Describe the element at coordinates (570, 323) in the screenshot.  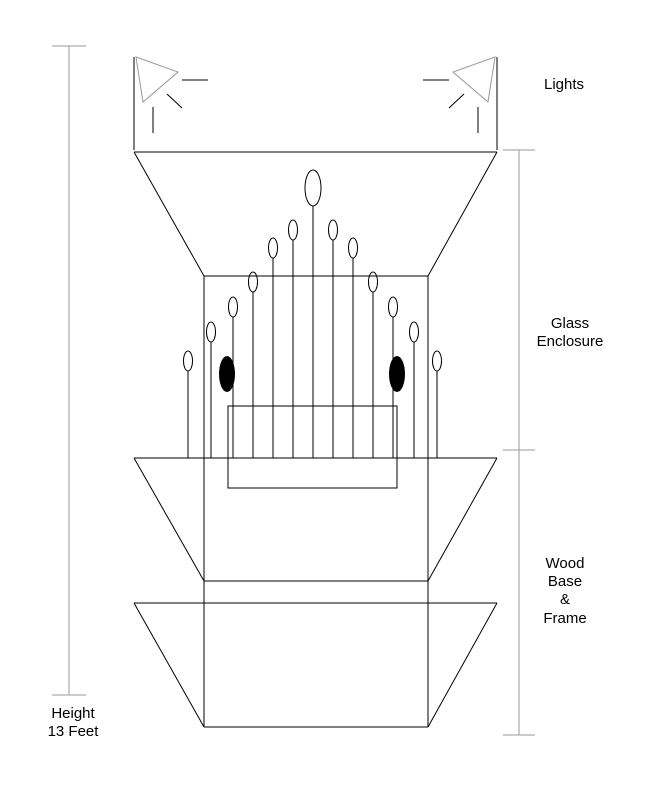
I see `glass-label-line1: Glass` at that location.